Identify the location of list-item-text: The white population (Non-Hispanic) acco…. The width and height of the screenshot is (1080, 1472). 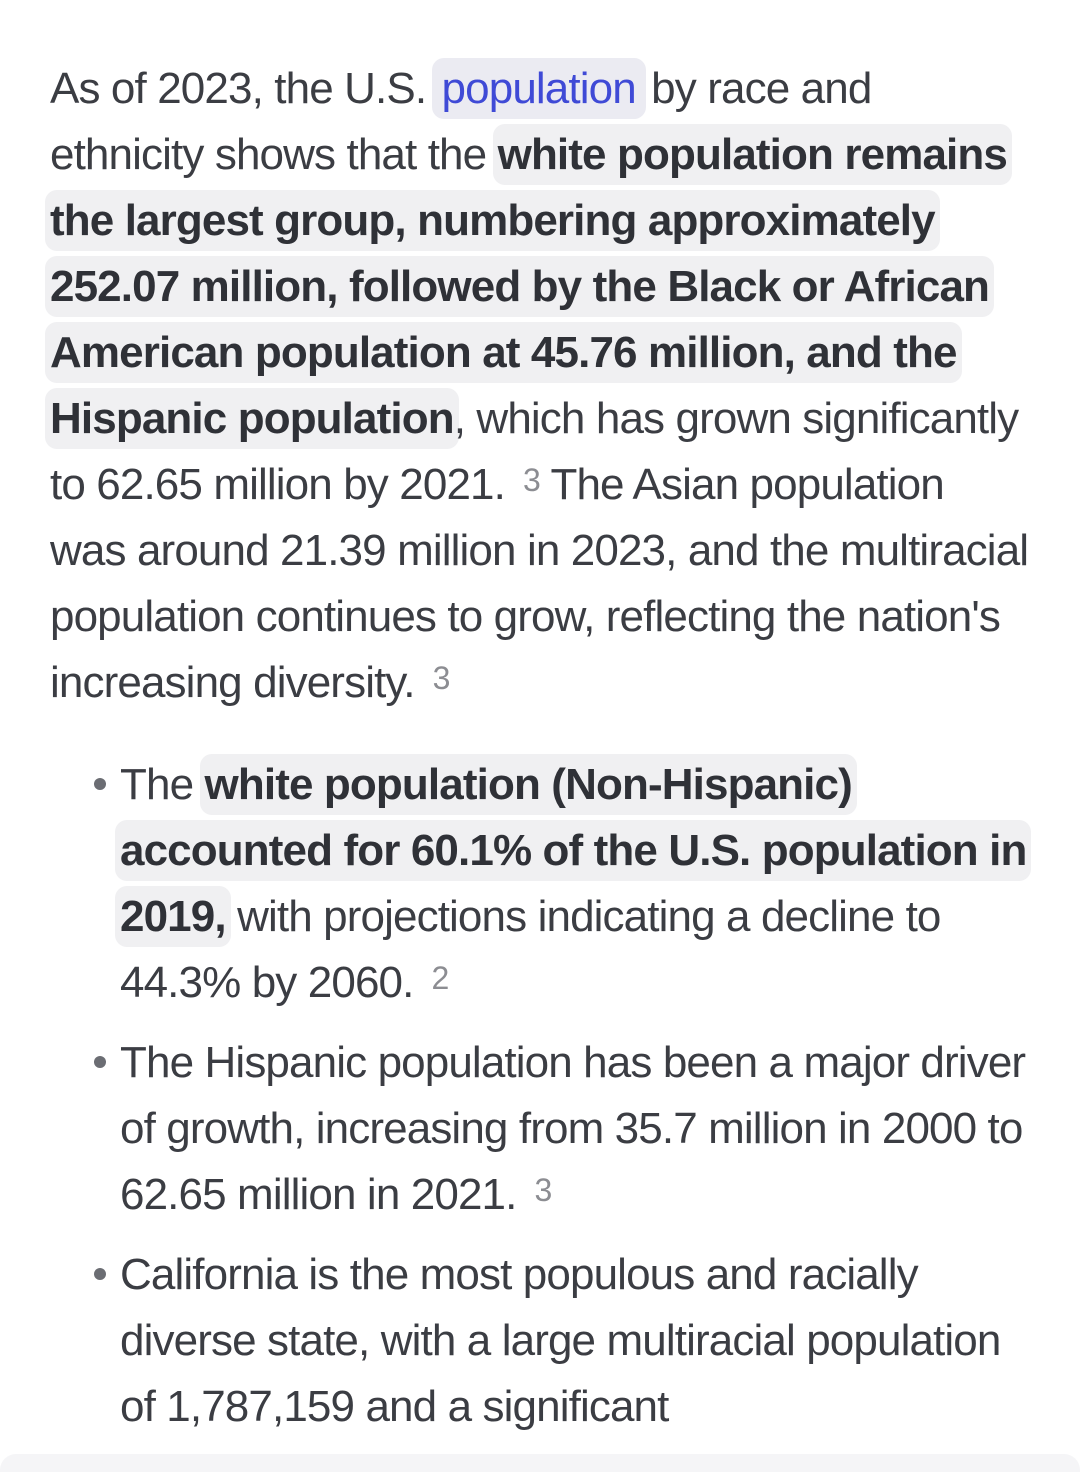
(573, 880).